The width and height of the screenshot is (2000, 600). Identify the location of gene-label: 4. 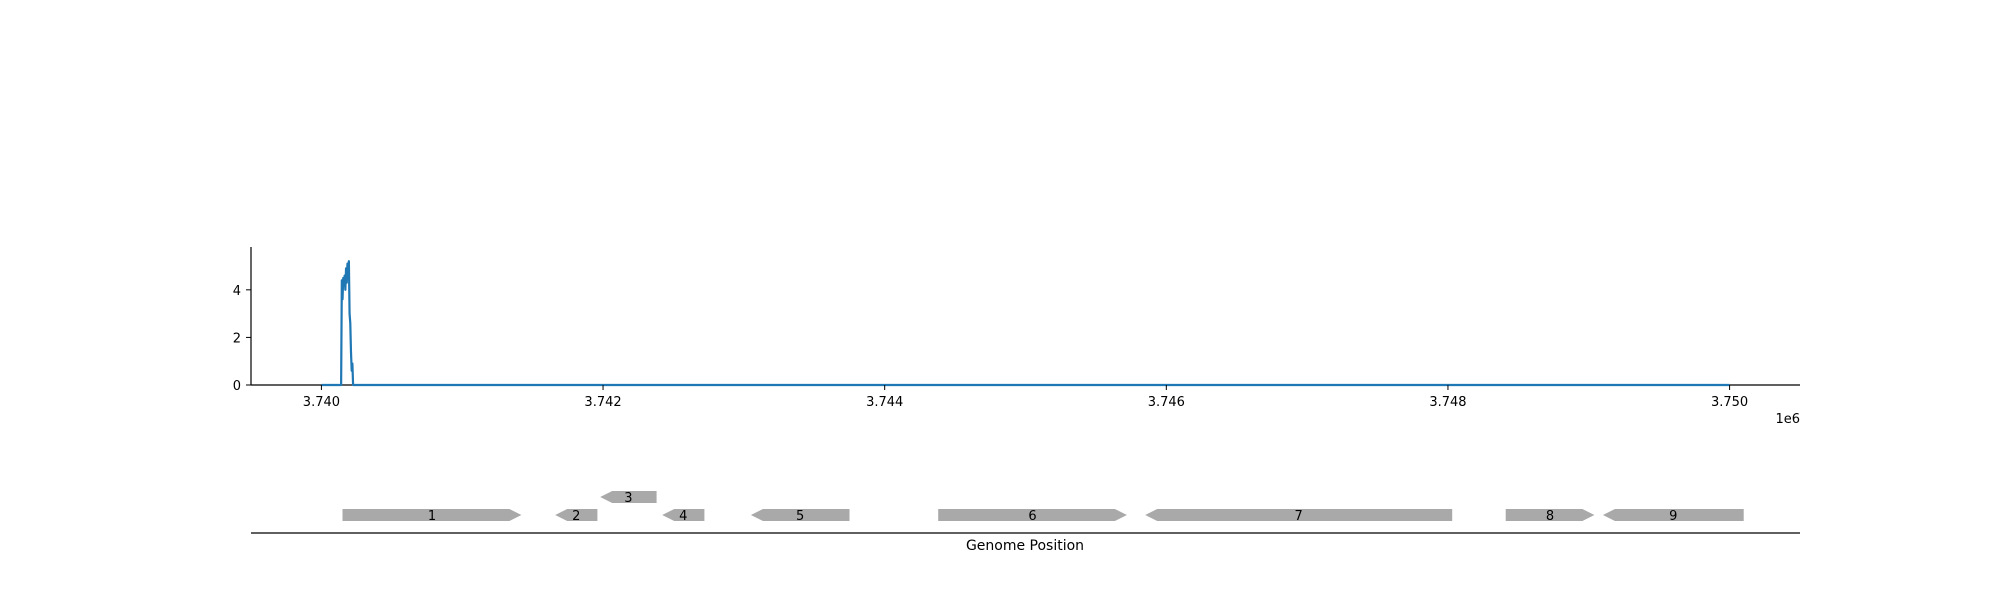
(683, 516).